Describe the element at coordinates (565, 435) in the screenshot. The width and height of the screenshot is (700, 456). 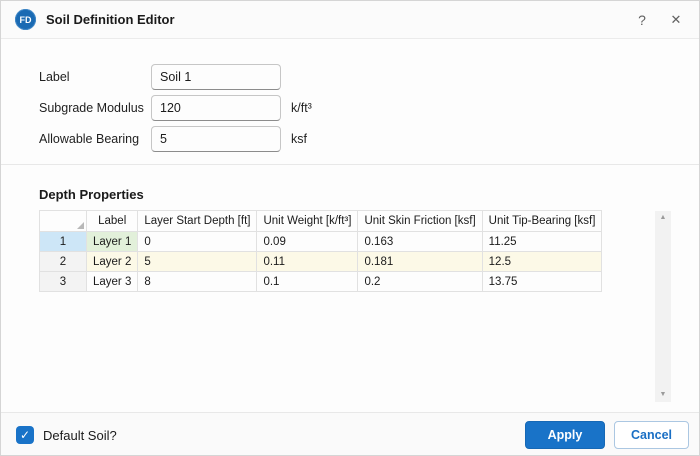
I see `apply-button: Apply` at that location.